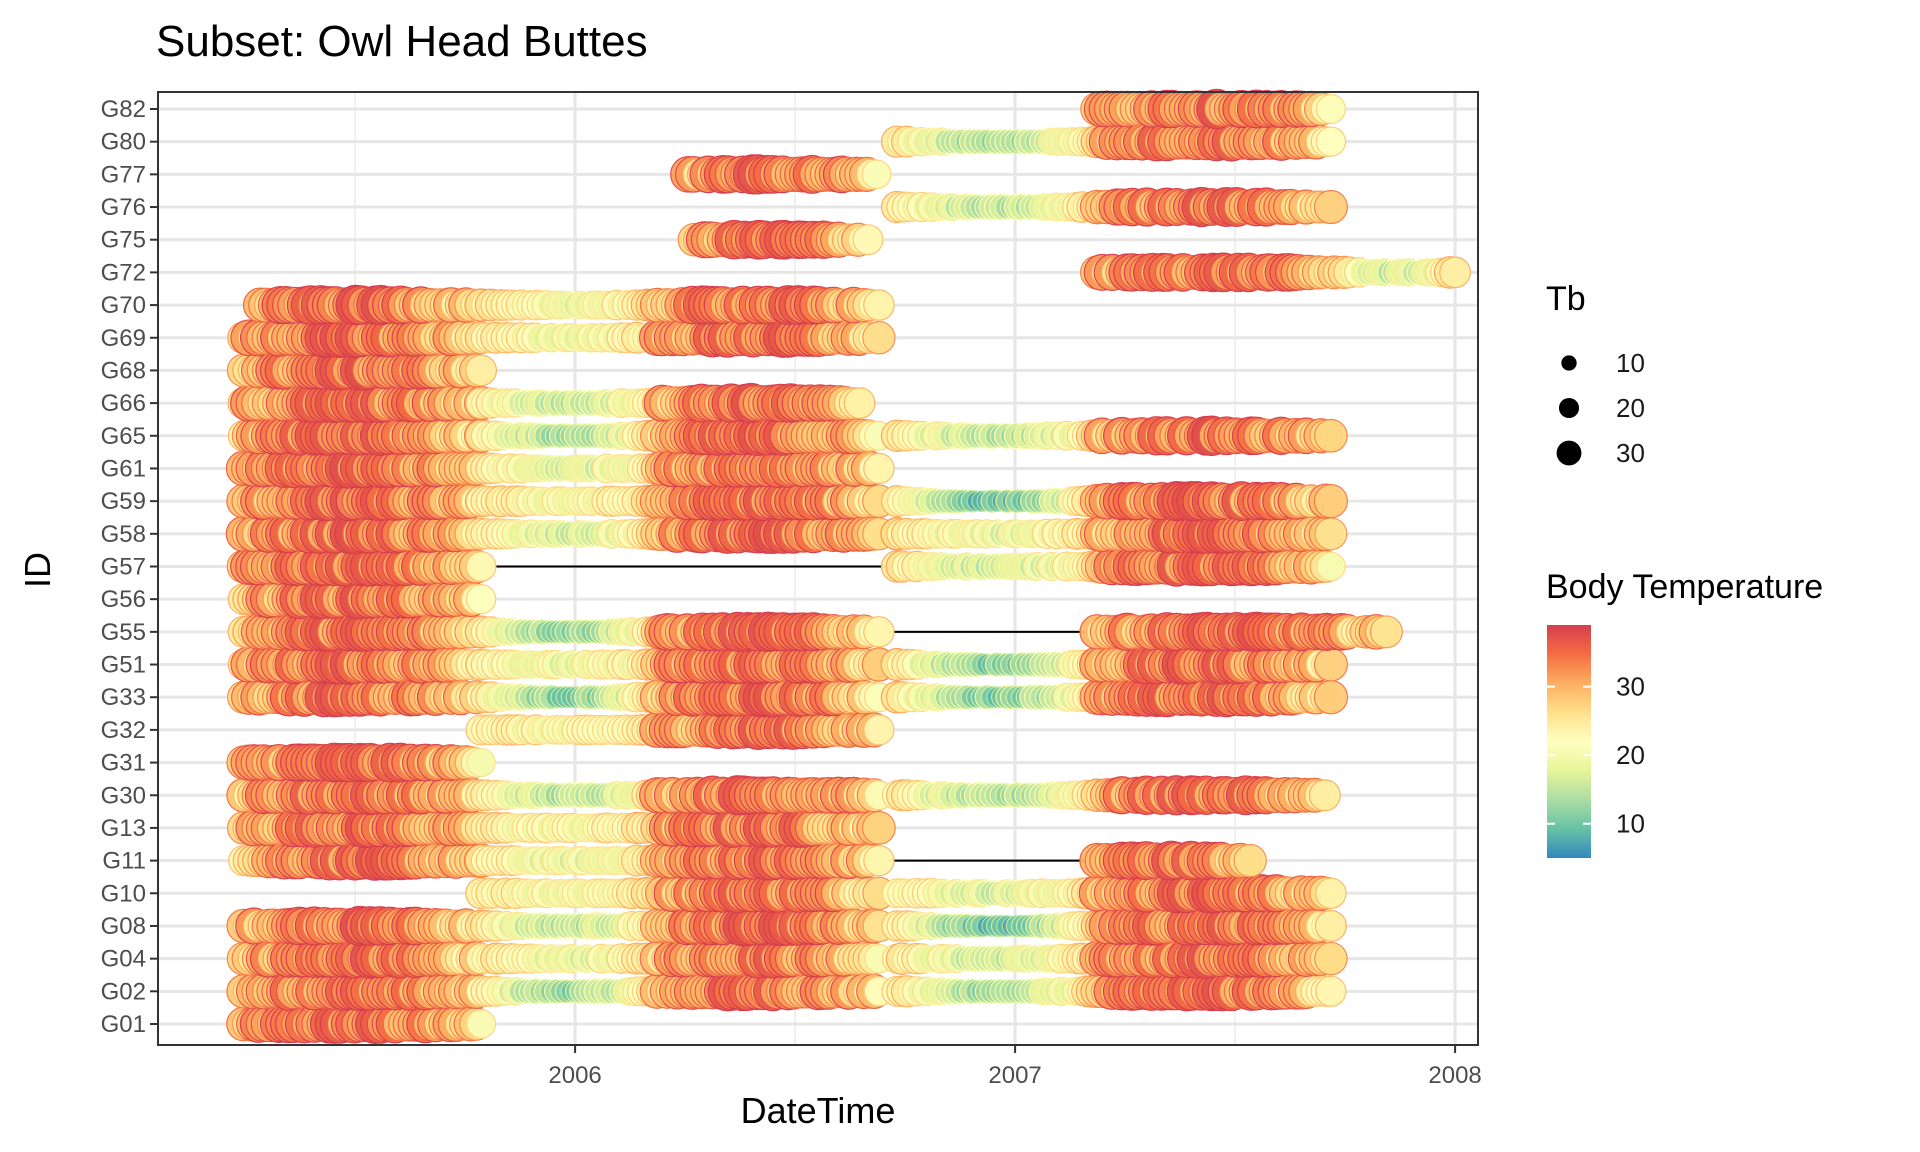 The height and width of the screenshot is (1152, 1920). Describe the element at coordinates (1331, 893) in the screenshot. I see `data-point-G10` at that location.